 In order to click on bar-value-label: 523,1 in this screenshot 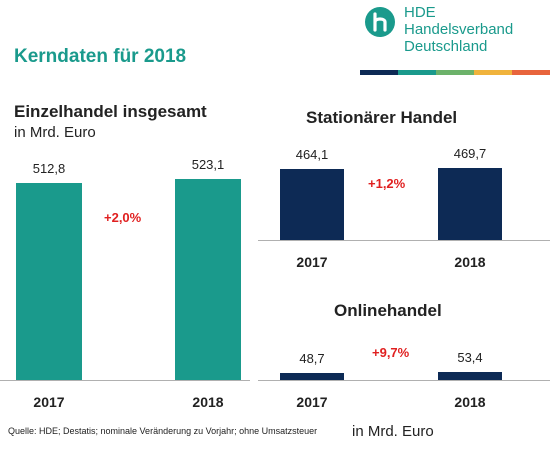, I will do `click(208, 164)`.